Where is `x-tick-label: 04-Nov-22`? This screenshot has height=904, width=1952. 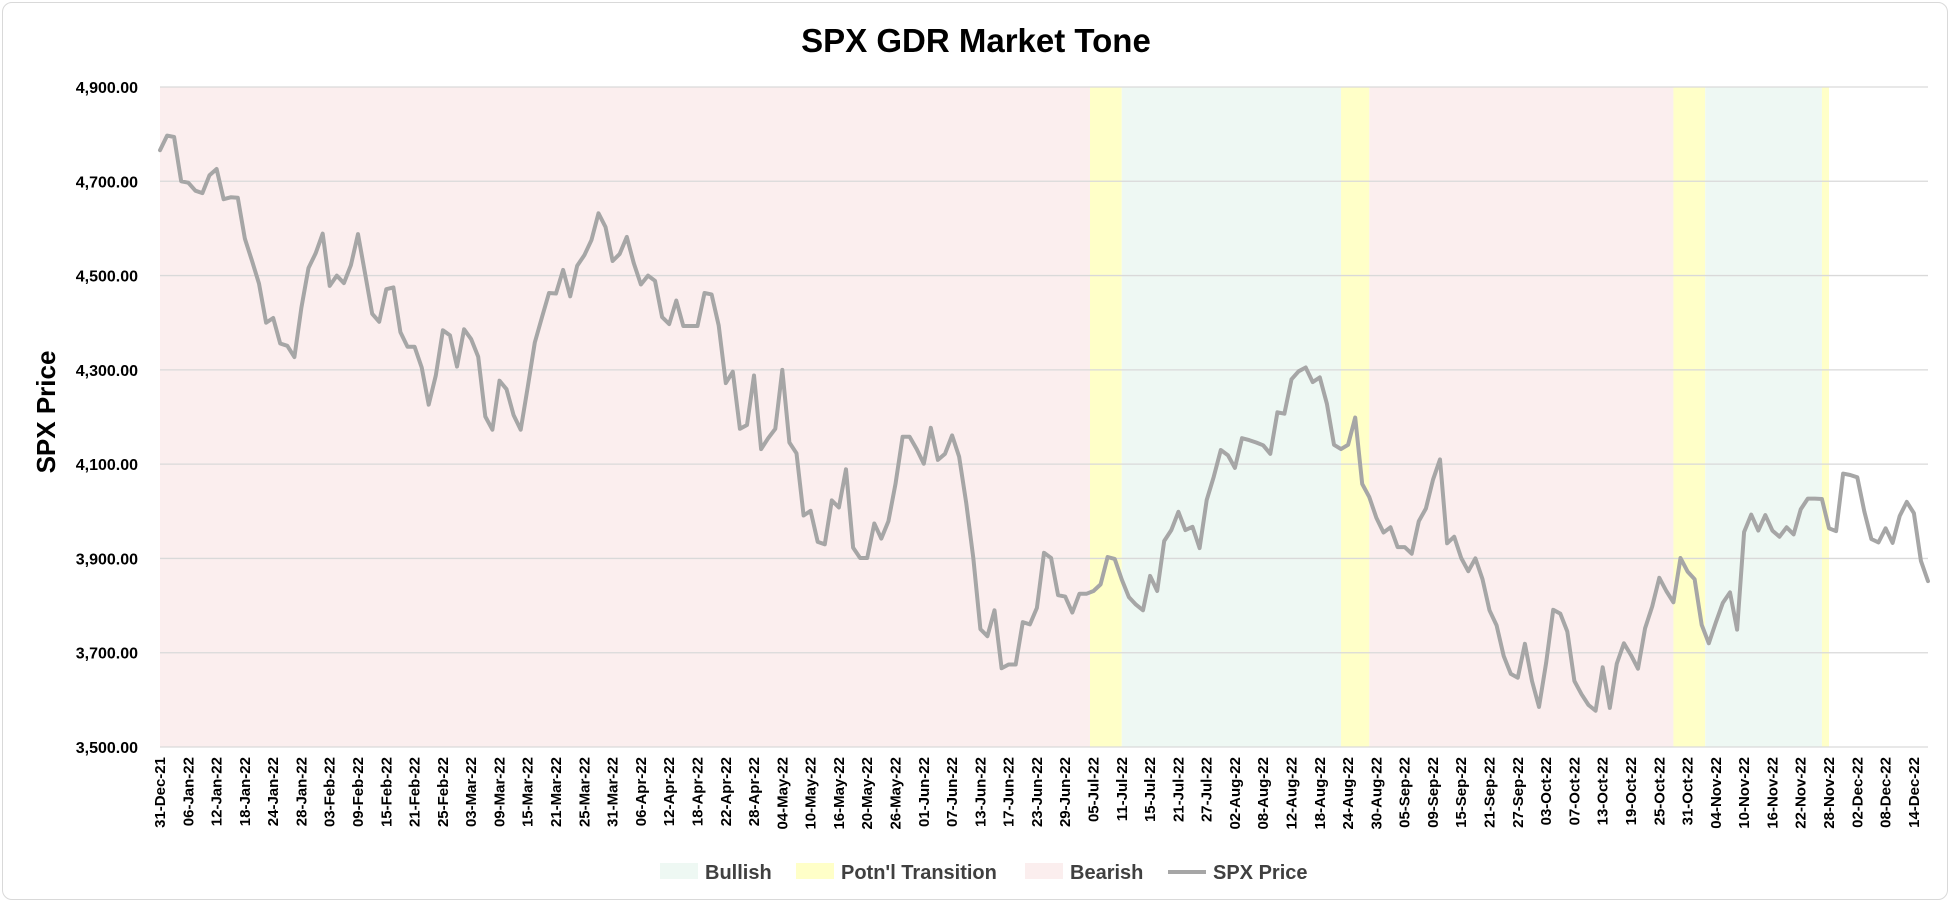
x-tick-label: 04-Nov-22 is located at coordinates (1716, 793).